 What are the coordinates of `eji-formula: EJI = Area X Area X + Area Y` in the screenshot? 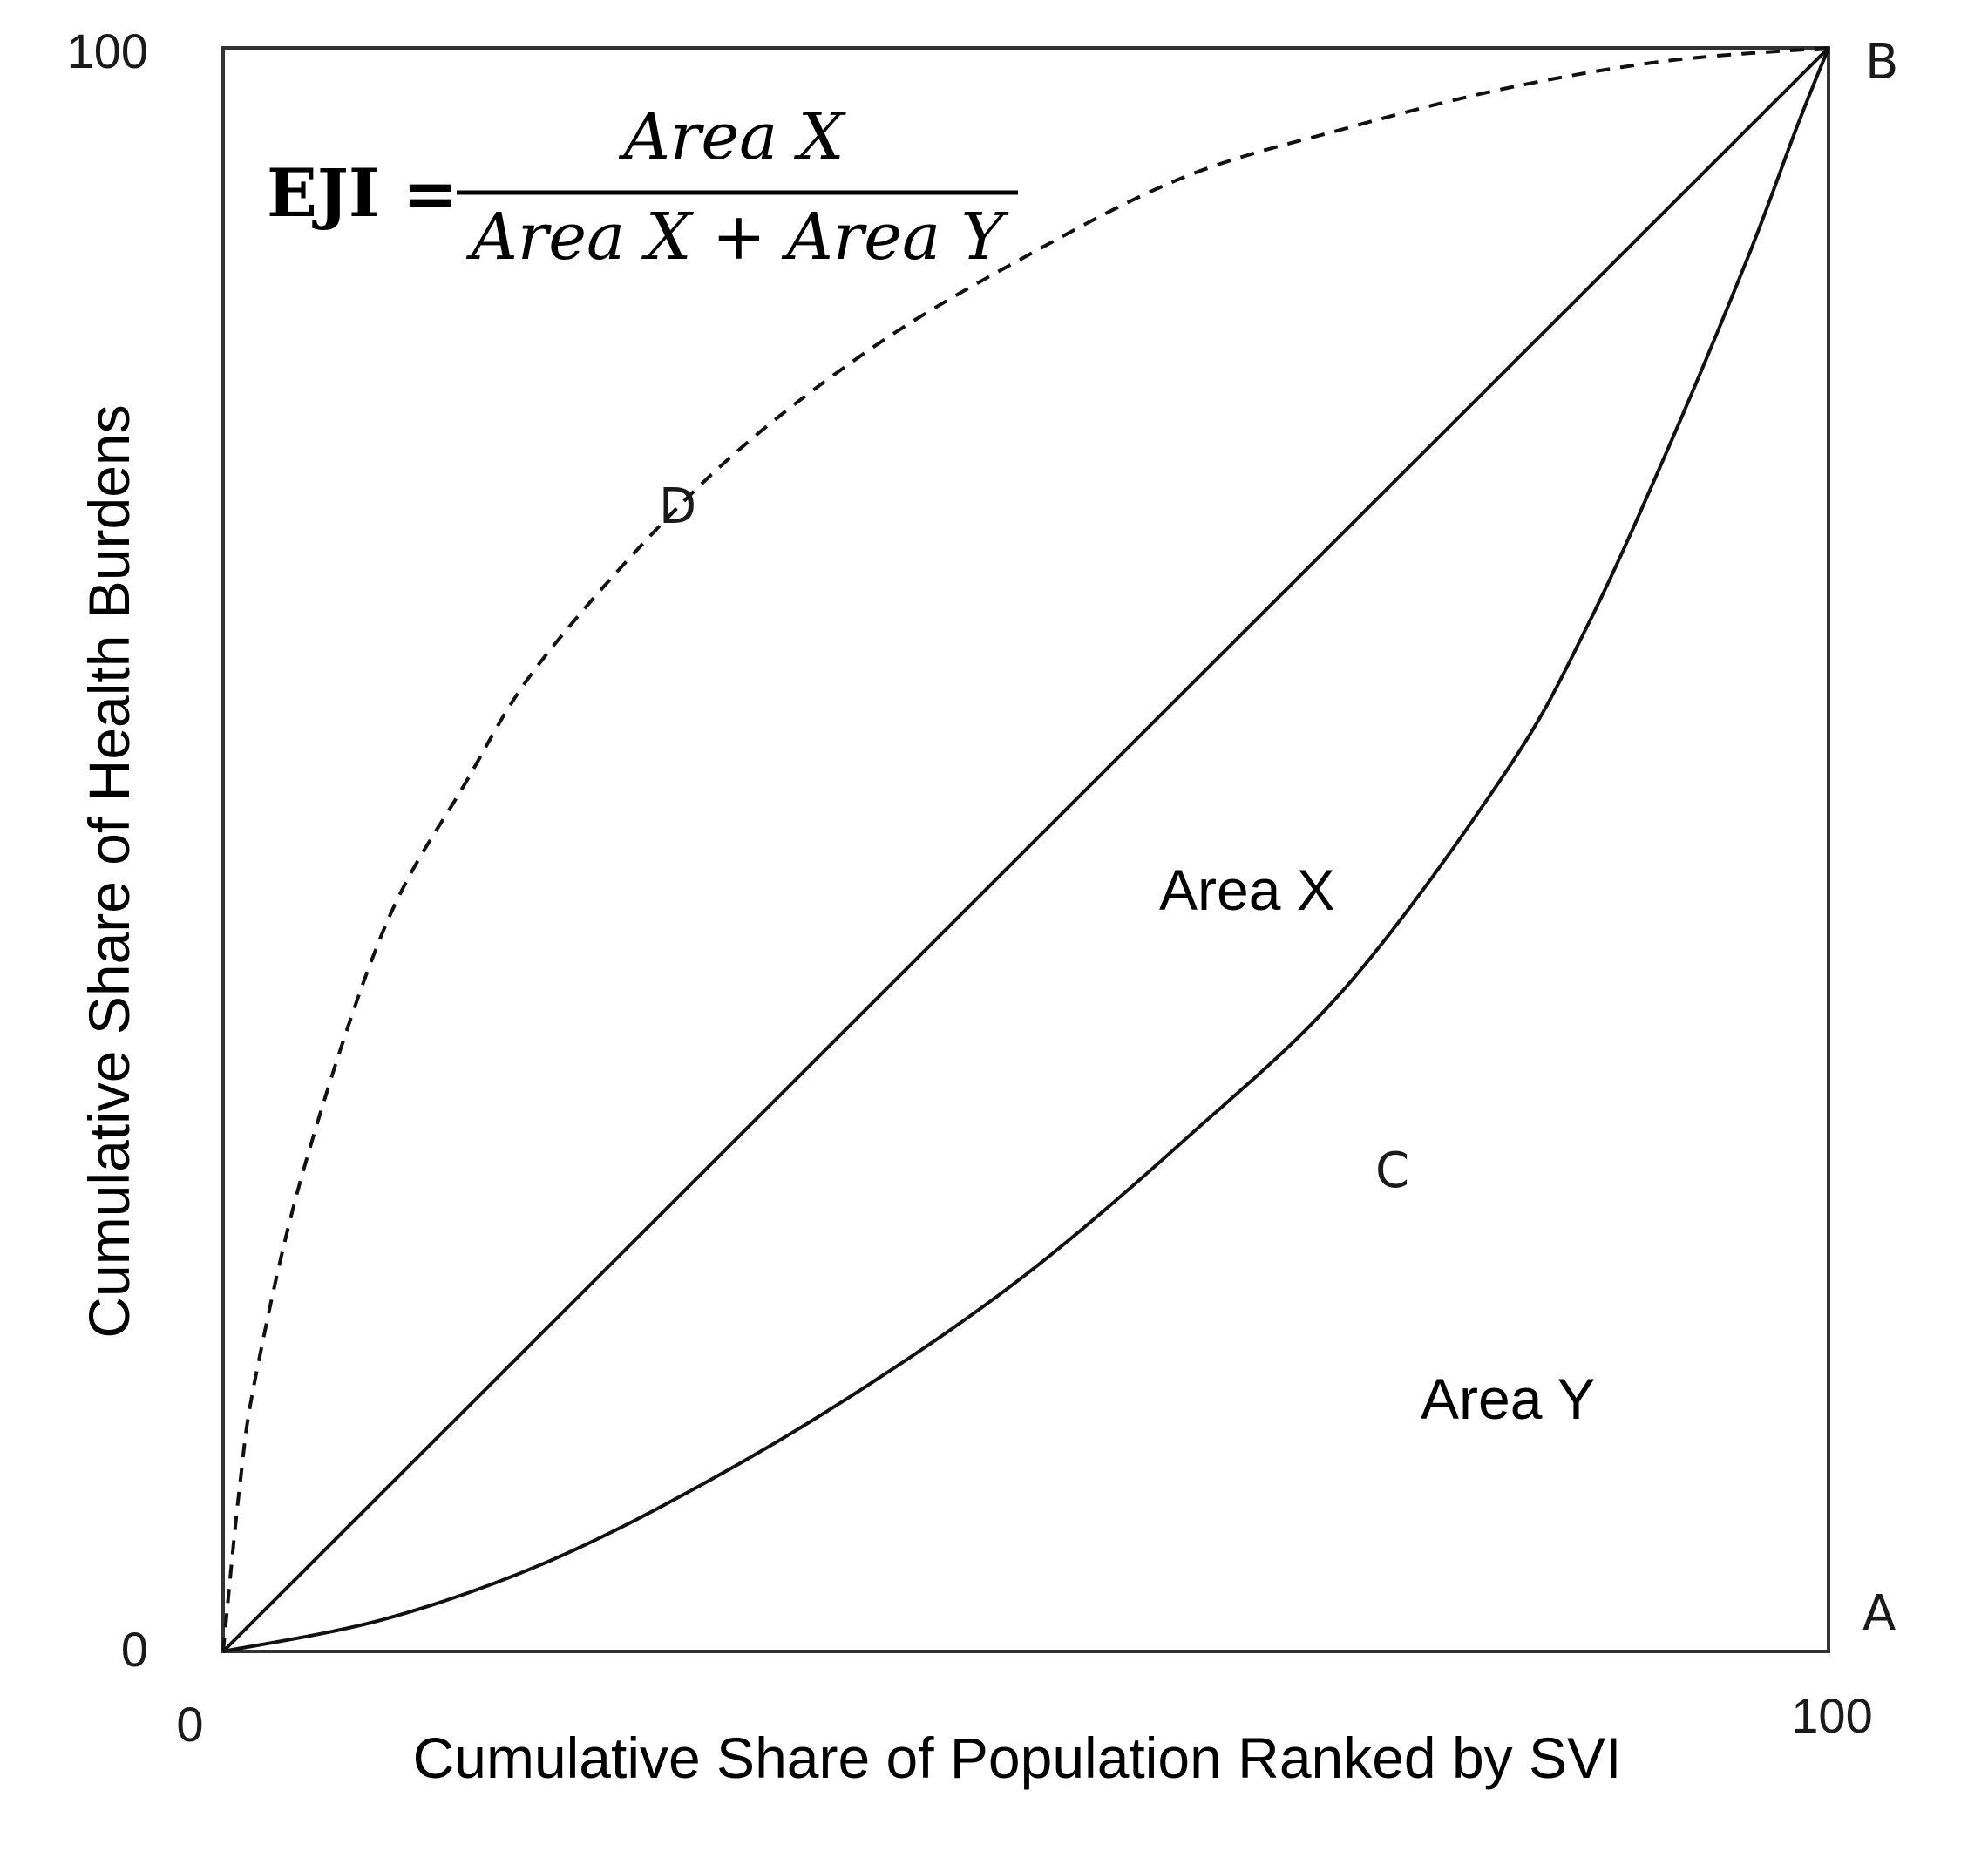 It's located at (643, 187).